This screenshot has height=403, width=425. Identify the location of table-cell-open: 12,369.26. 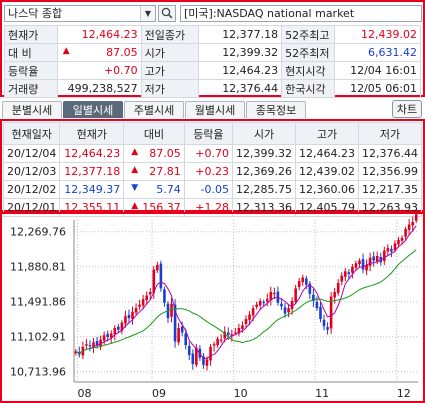
(264, 171).